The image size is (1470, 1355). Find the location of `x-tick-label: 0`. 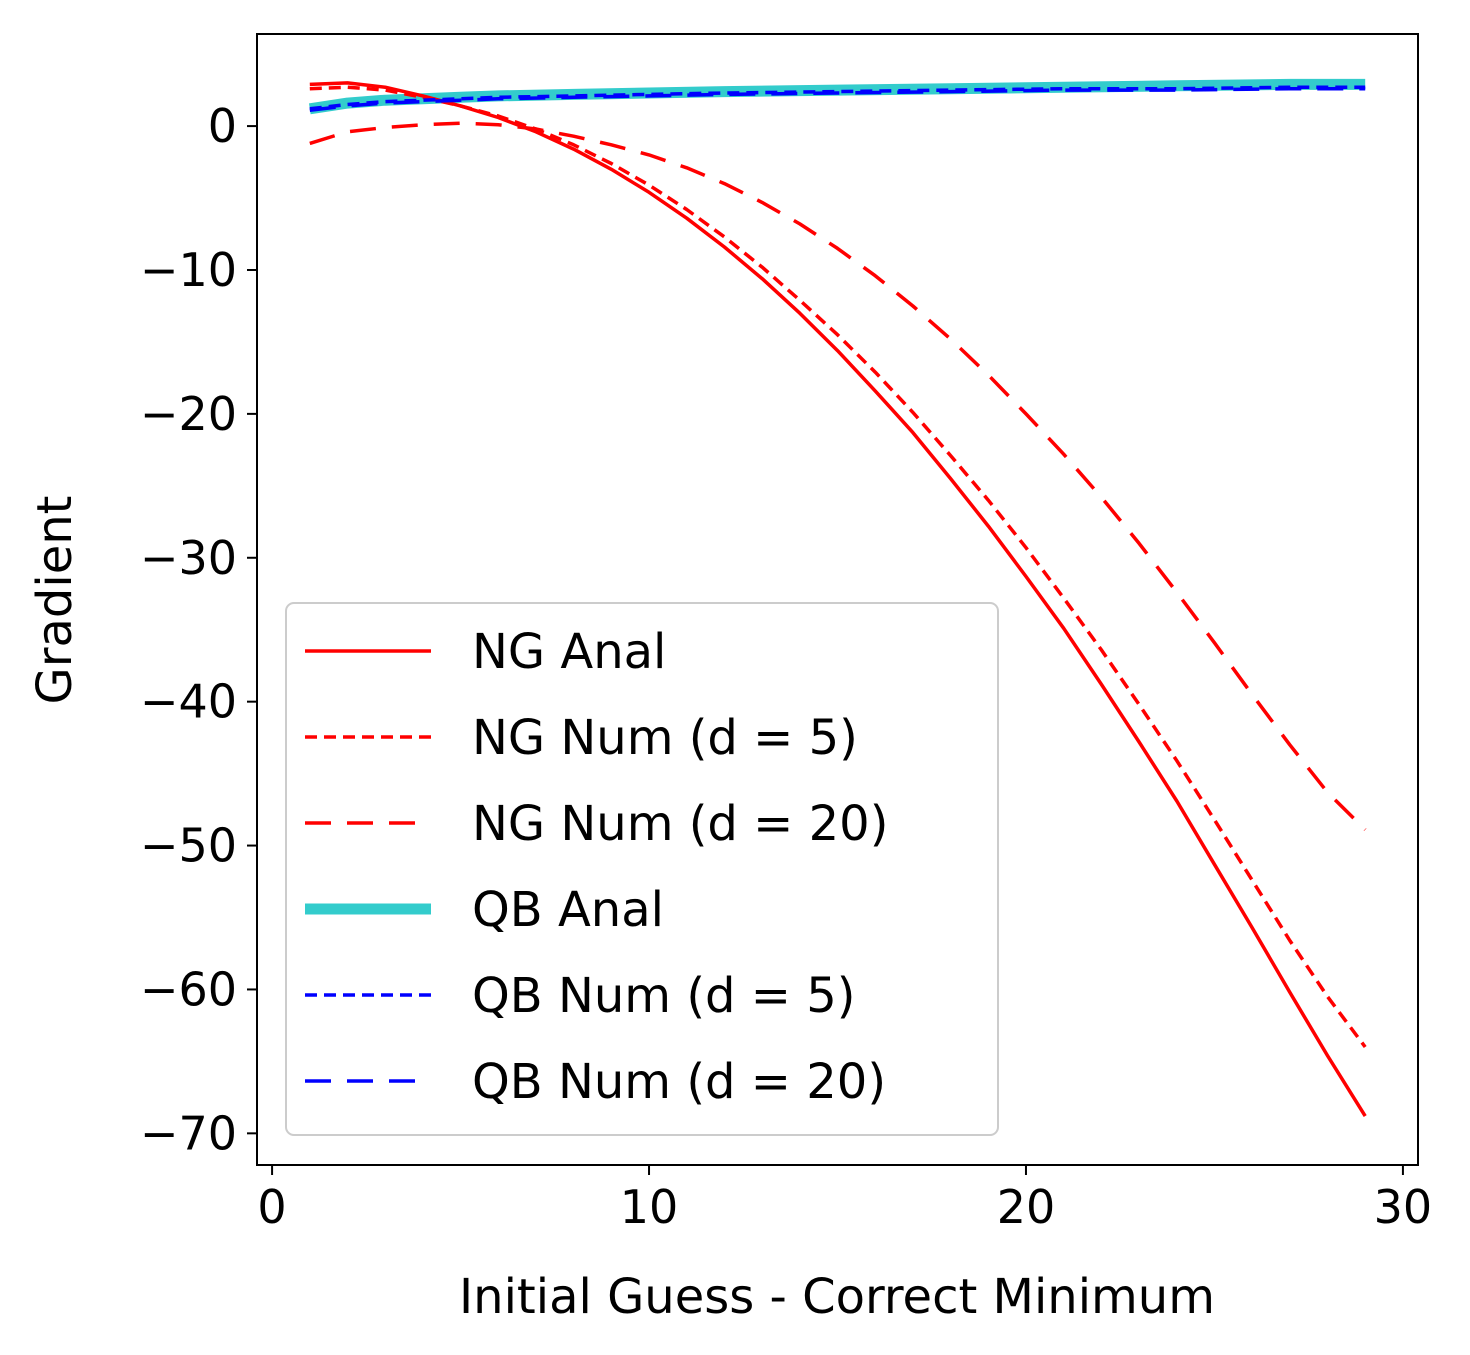

x-tick-label: 0 is located at coordinates (271, 1207).